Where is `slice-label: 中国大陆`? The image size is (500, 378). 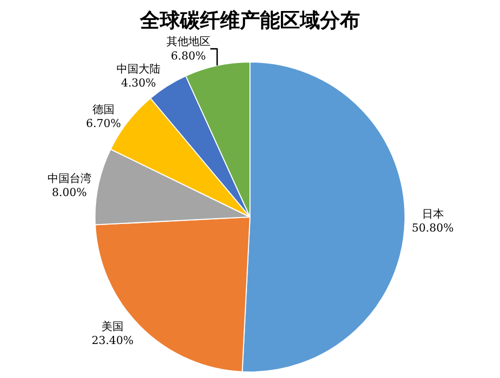
slice-label: 中国大陆 is located at coordinates (138, 69).